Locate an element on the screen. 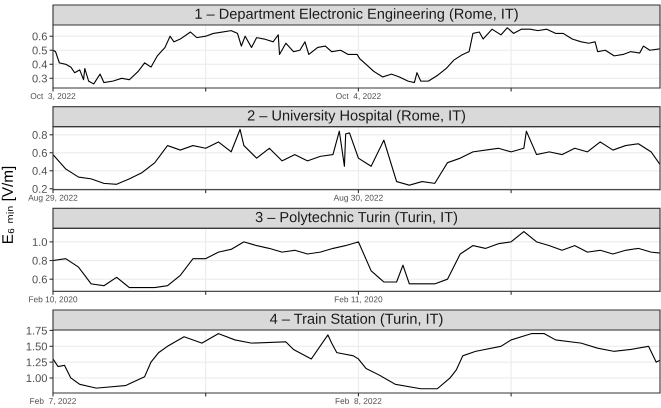 The image size is (661, 408). x-tick-label: Aug 29, 2022 is located at coordinates (53, 198).